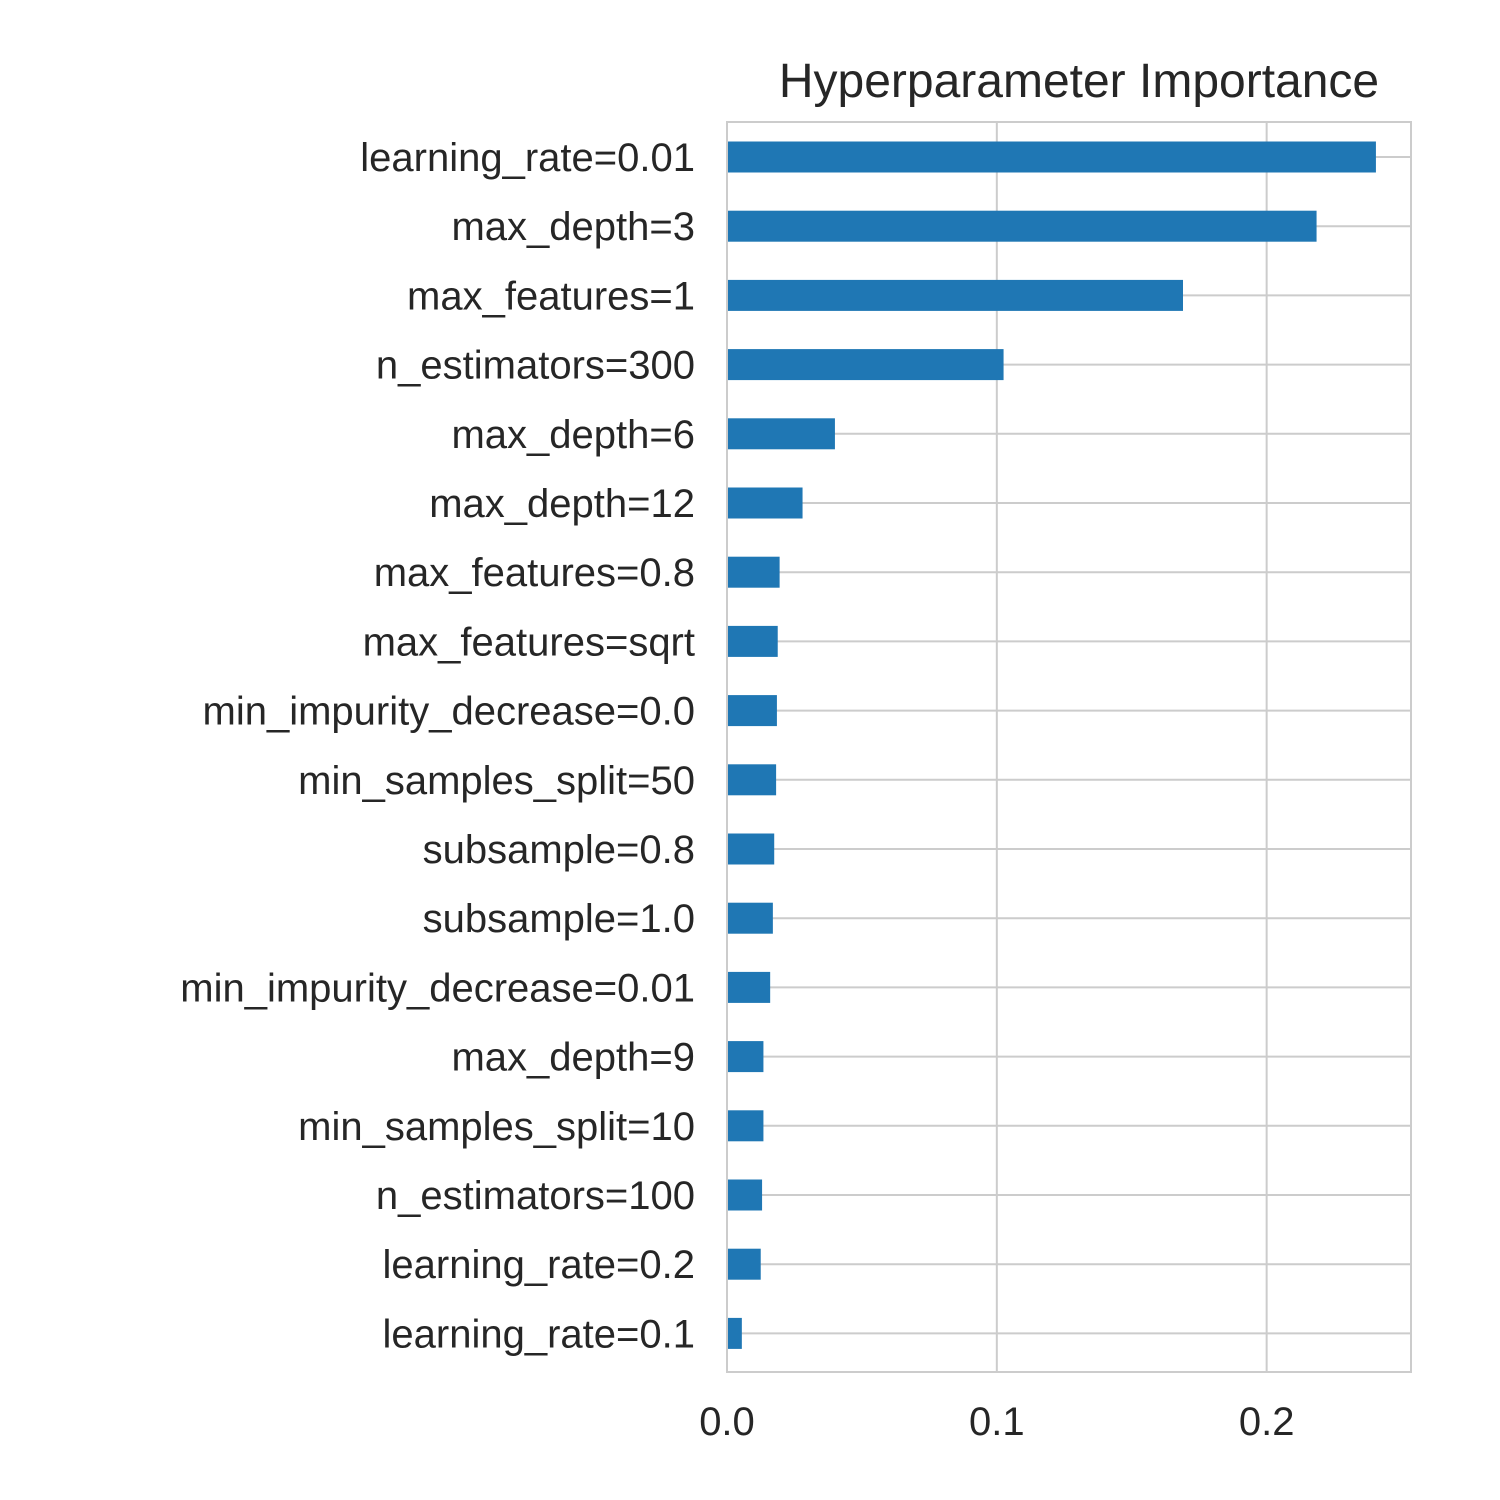 This screenshot has width=1500, height=1500. I want to click on y-tick-label: learning_rate=0.2, so click(539, 1265).